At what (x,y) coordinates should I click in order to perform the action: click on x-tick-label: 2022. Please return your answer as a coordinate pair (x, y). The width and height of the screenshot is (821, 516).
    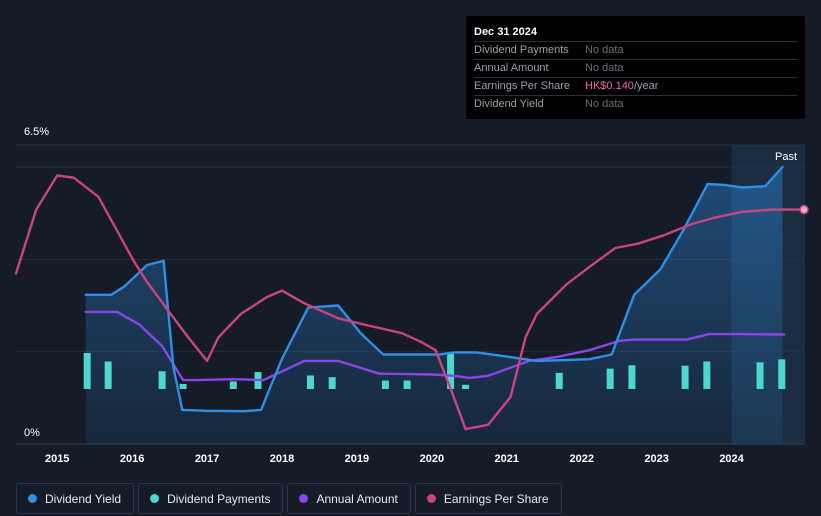
    Looking at the image, I should click on (581, 459).